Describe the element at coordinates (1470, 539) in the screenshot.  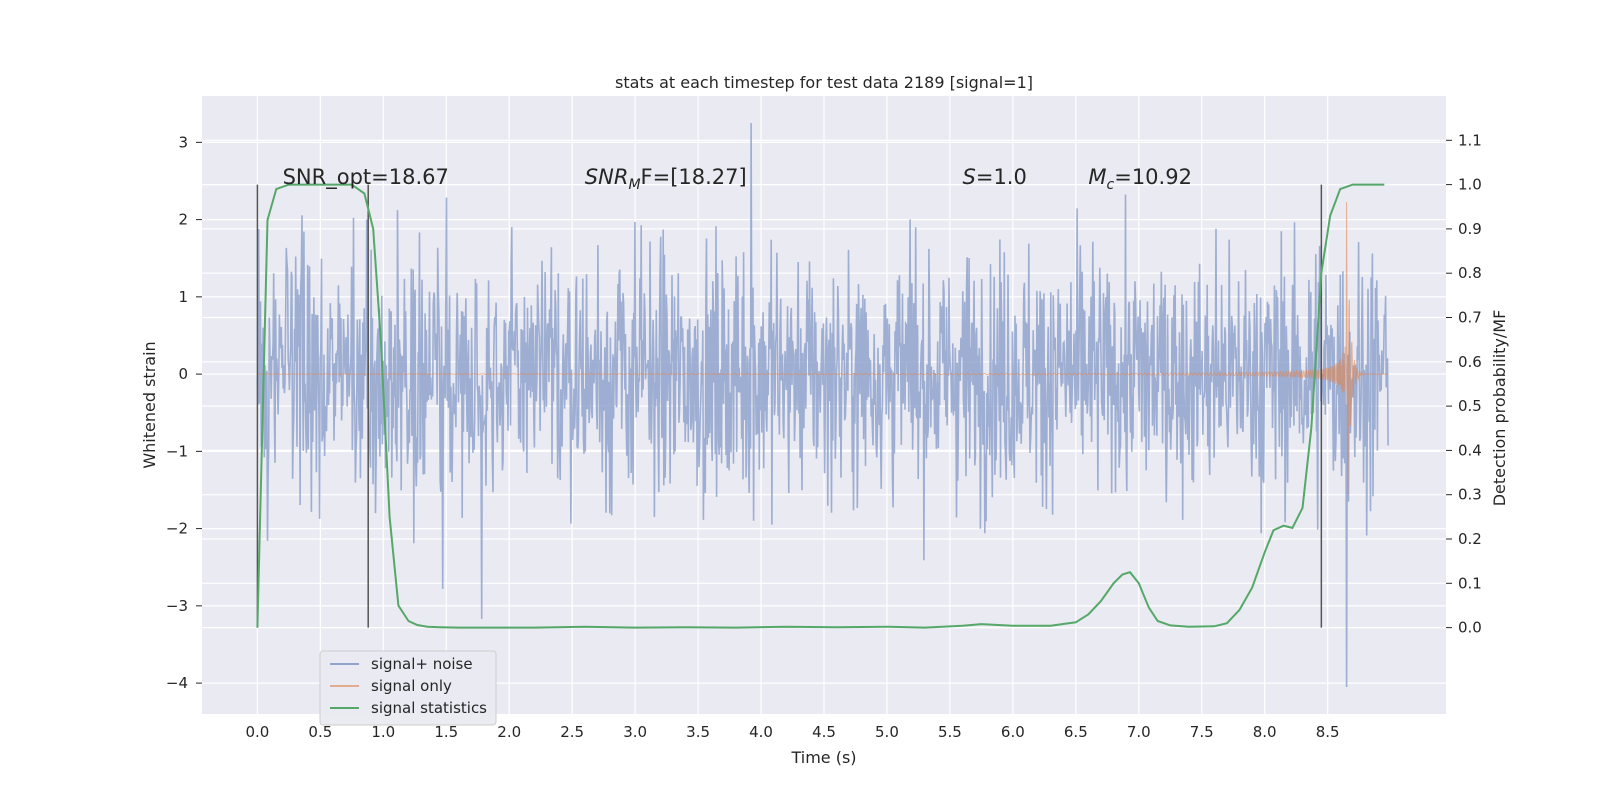
I see `y2-tick-label: 0.2` at that location.